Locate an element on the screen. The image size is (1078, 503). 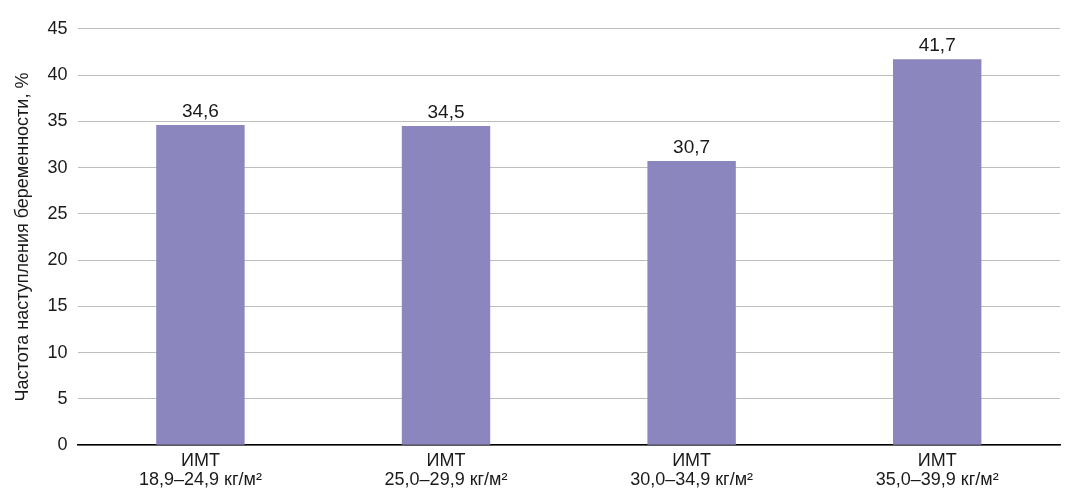
data-label: 34,5 is located at coordinates (446, 111).